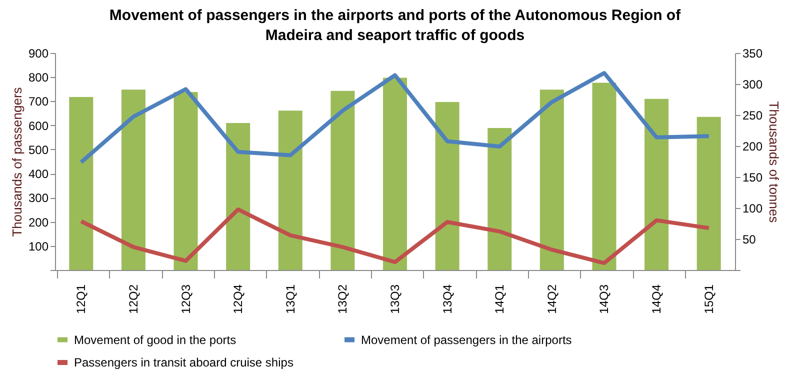 This screenshot has height=378, width=790. I want to click on y2-tick-label: 50, so click(749, 239).